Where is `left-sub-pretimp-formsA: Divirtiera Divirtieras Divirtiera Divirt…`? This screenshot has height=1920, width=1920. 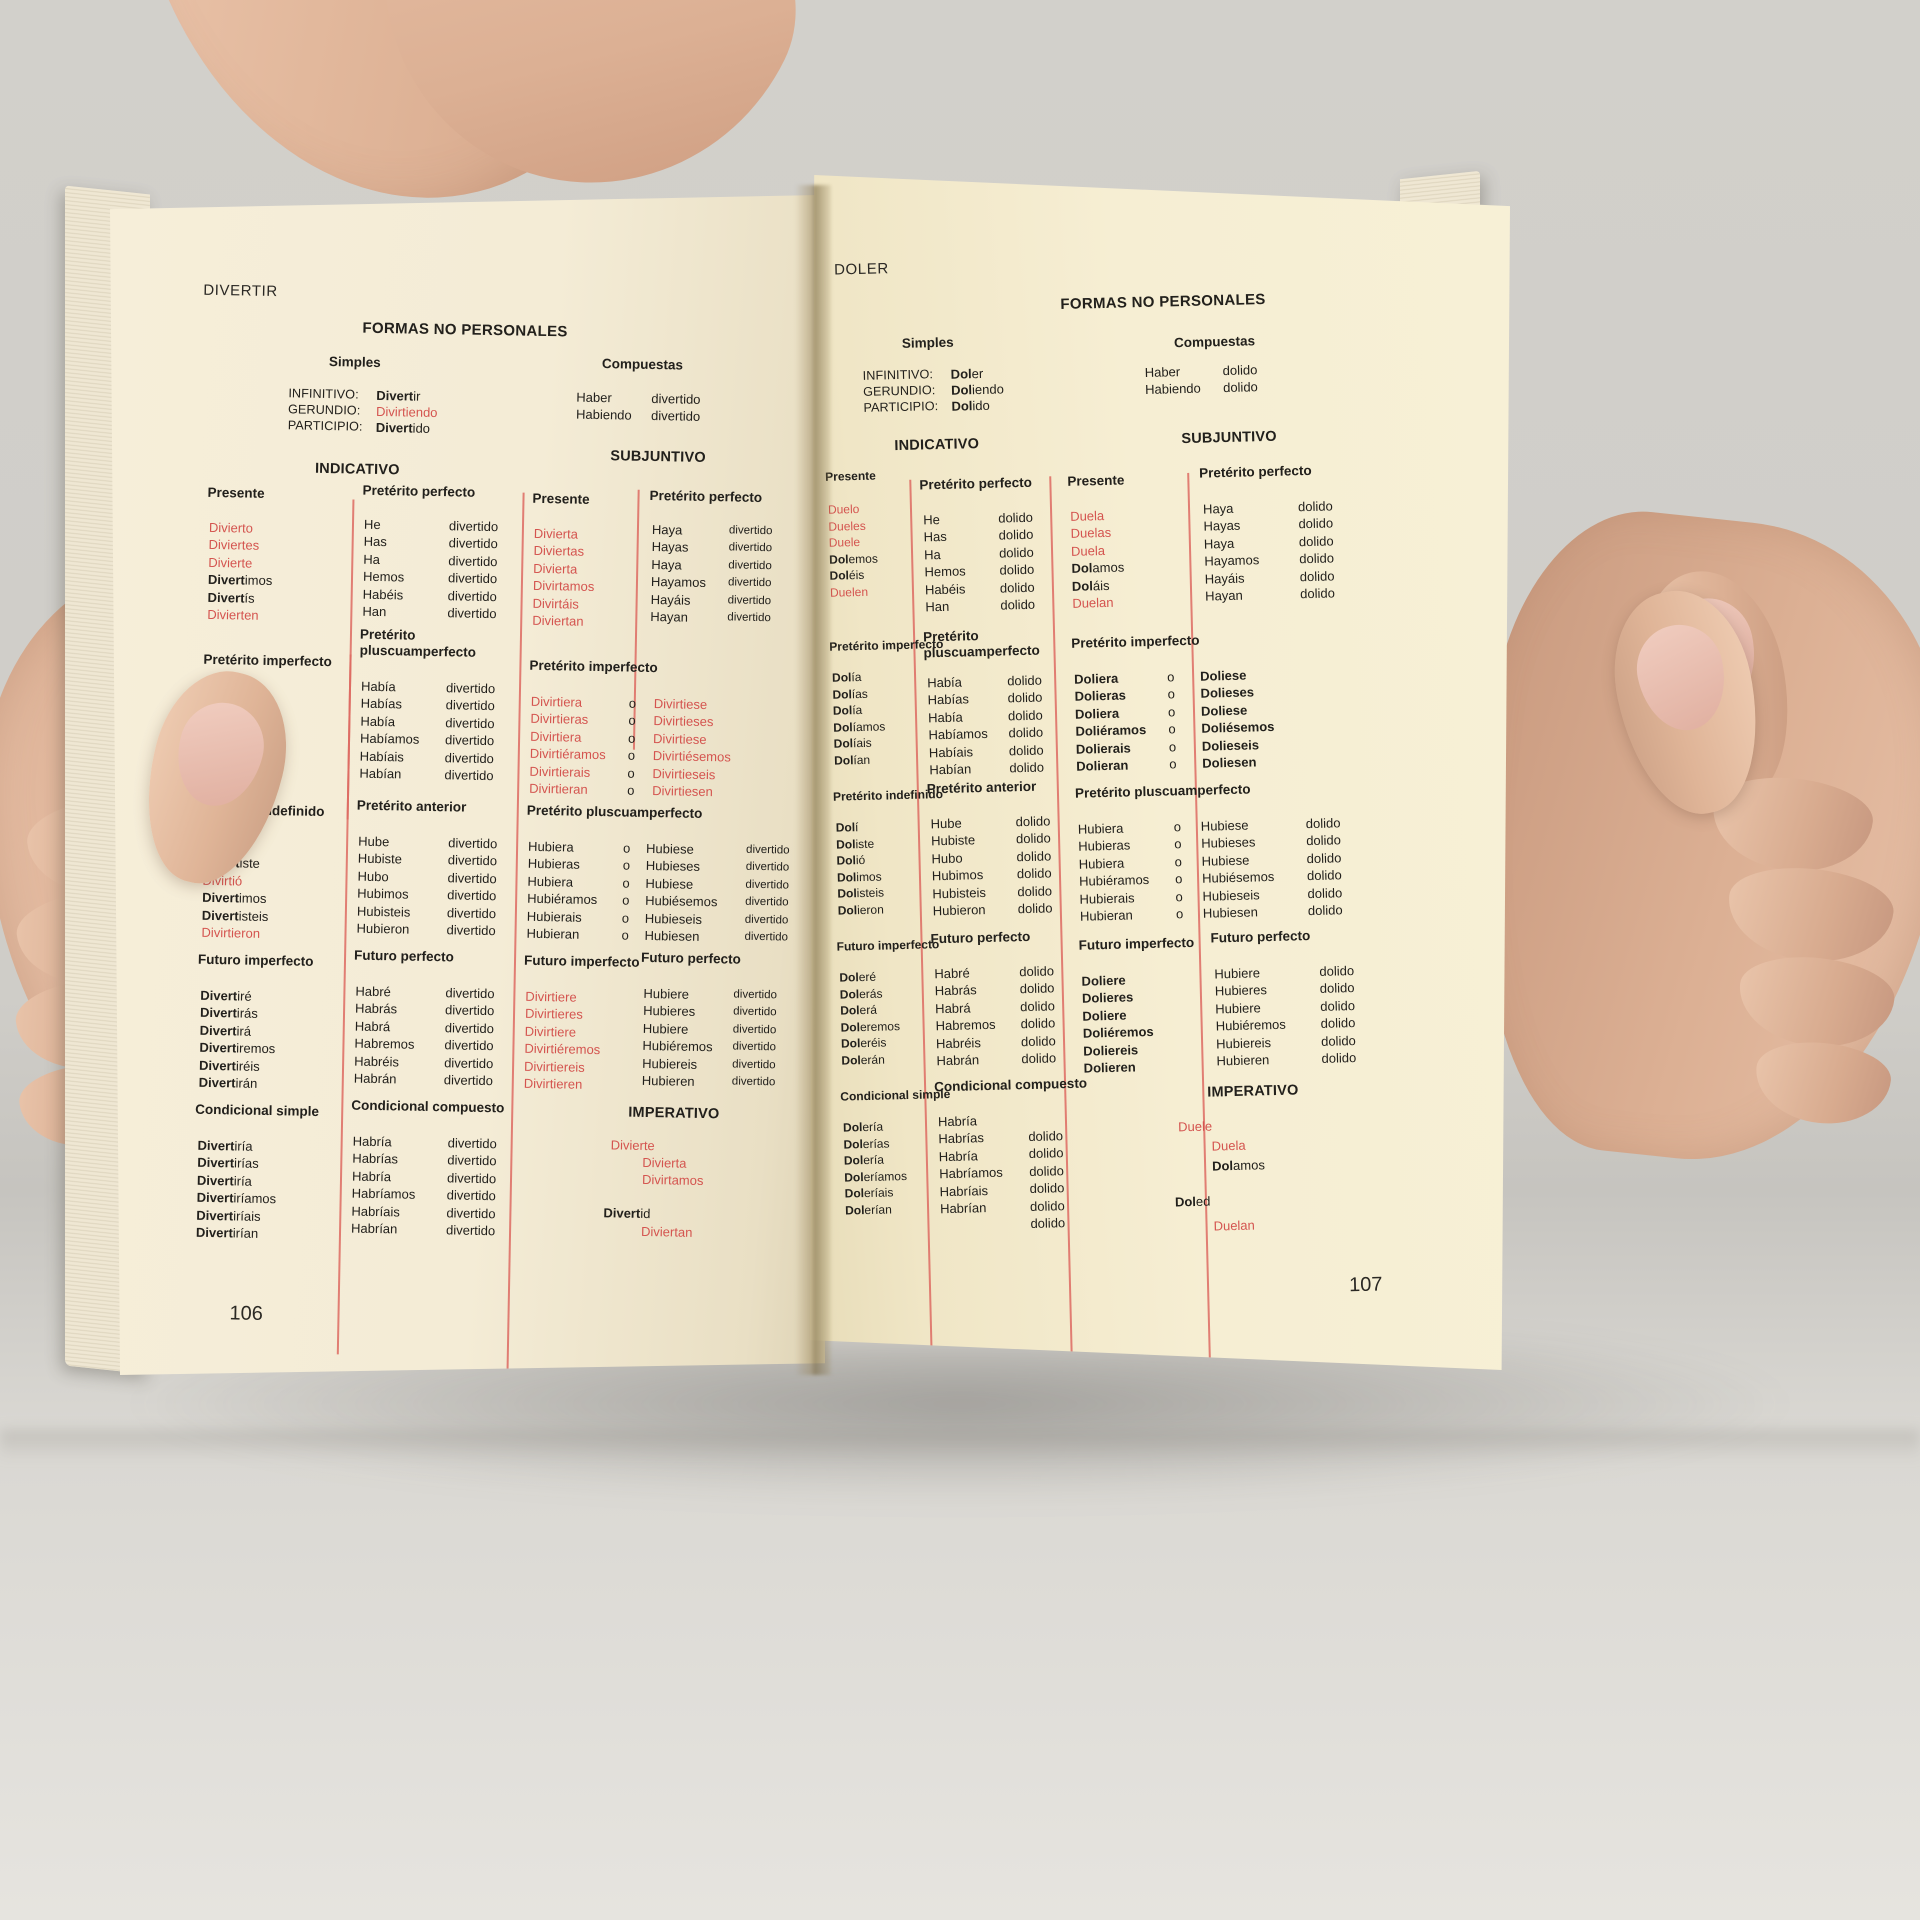 left-sub-pretimp-formsA: Divirtiera Divirtieras Divirtiera Divirt… is located at coordinates (567, 745).